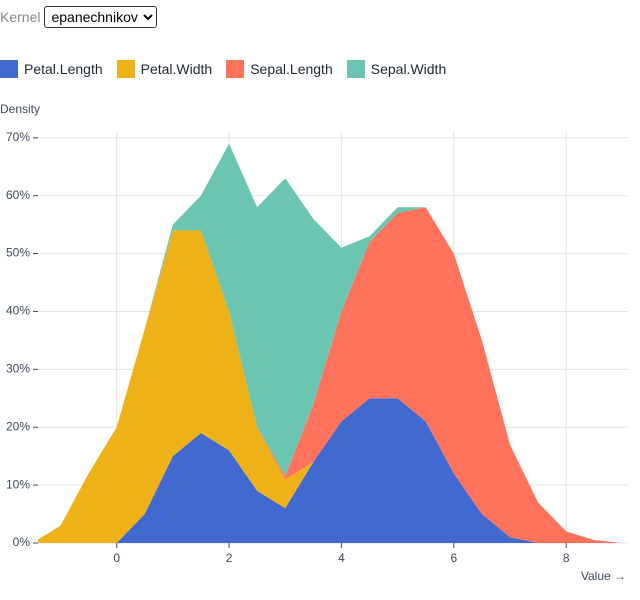 Image resolution: width=640 pixels, height=600 pixels. I want to click on x-tick-label: 6, so click(453, 558).